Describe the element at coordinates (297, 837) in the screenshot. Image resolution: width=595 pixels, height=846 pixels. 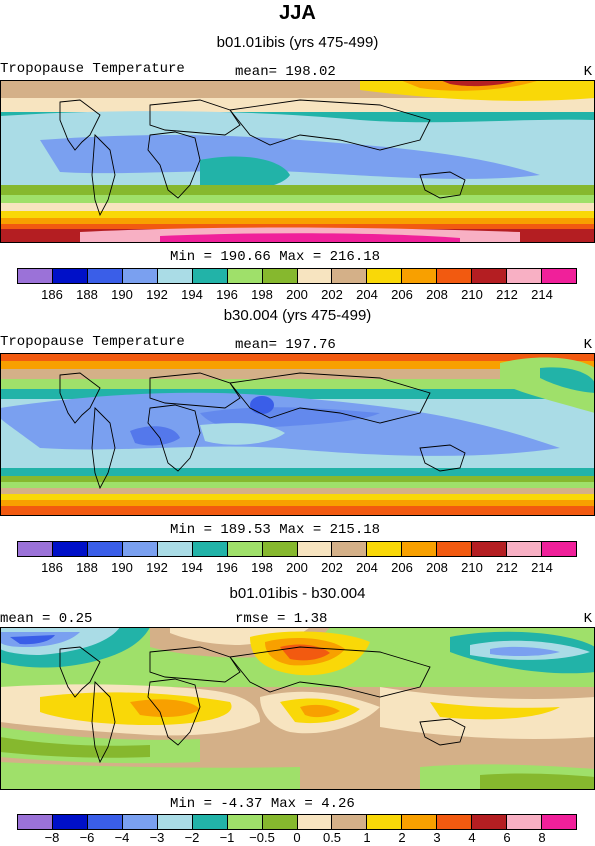
I see `colorbar-tick-label: 0` at that location.